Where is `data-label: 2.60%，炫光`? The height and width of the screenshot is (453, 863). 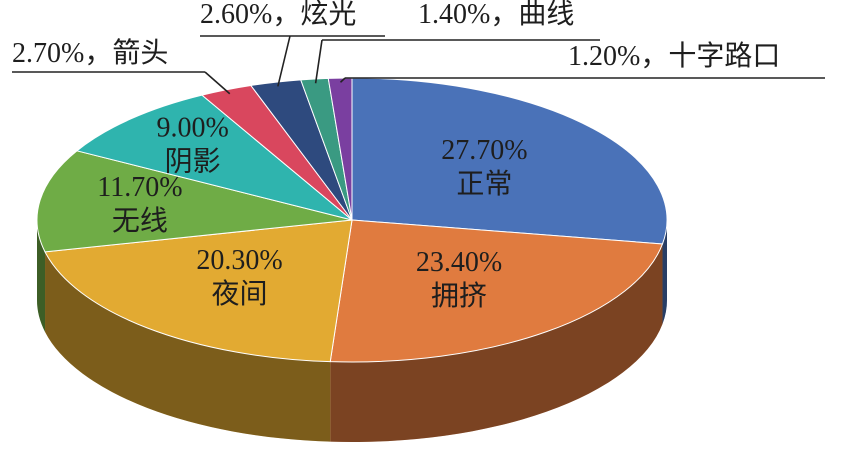
data-label: 2.60%，炫光 is located at coordinates (278, 15).